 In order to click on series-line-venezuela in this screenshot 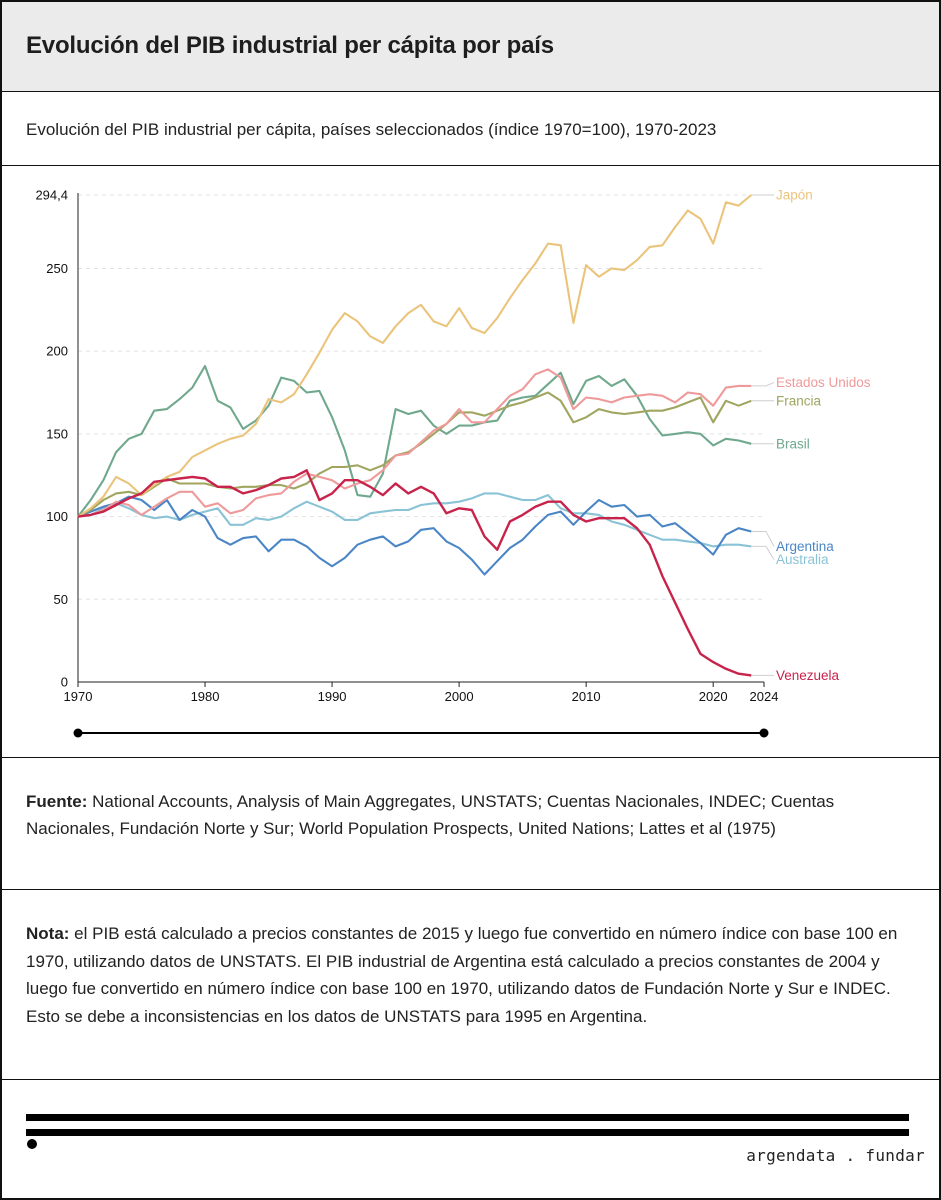, I will do `click(414, 573)`.